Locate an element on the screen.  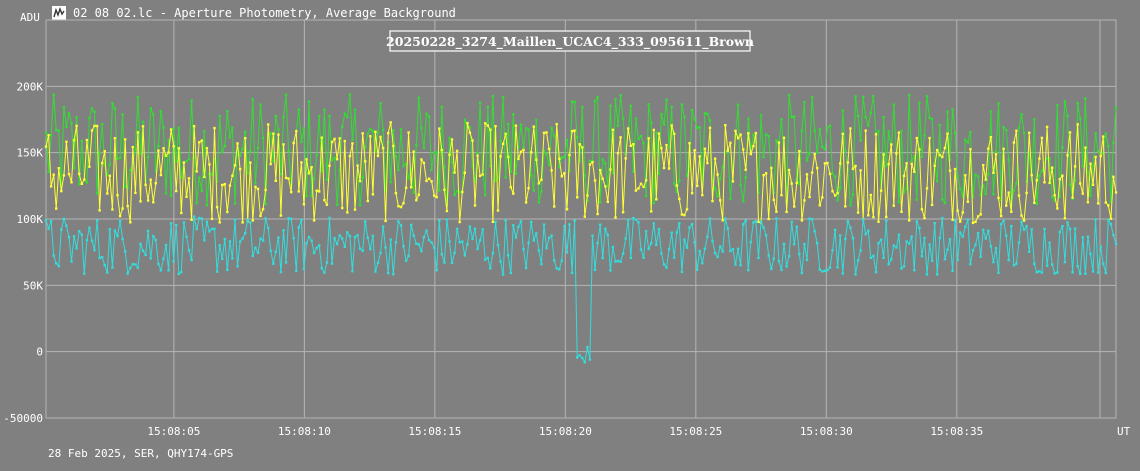
x-tick-label: 15:08:15 is located at coordinates (434, 431).